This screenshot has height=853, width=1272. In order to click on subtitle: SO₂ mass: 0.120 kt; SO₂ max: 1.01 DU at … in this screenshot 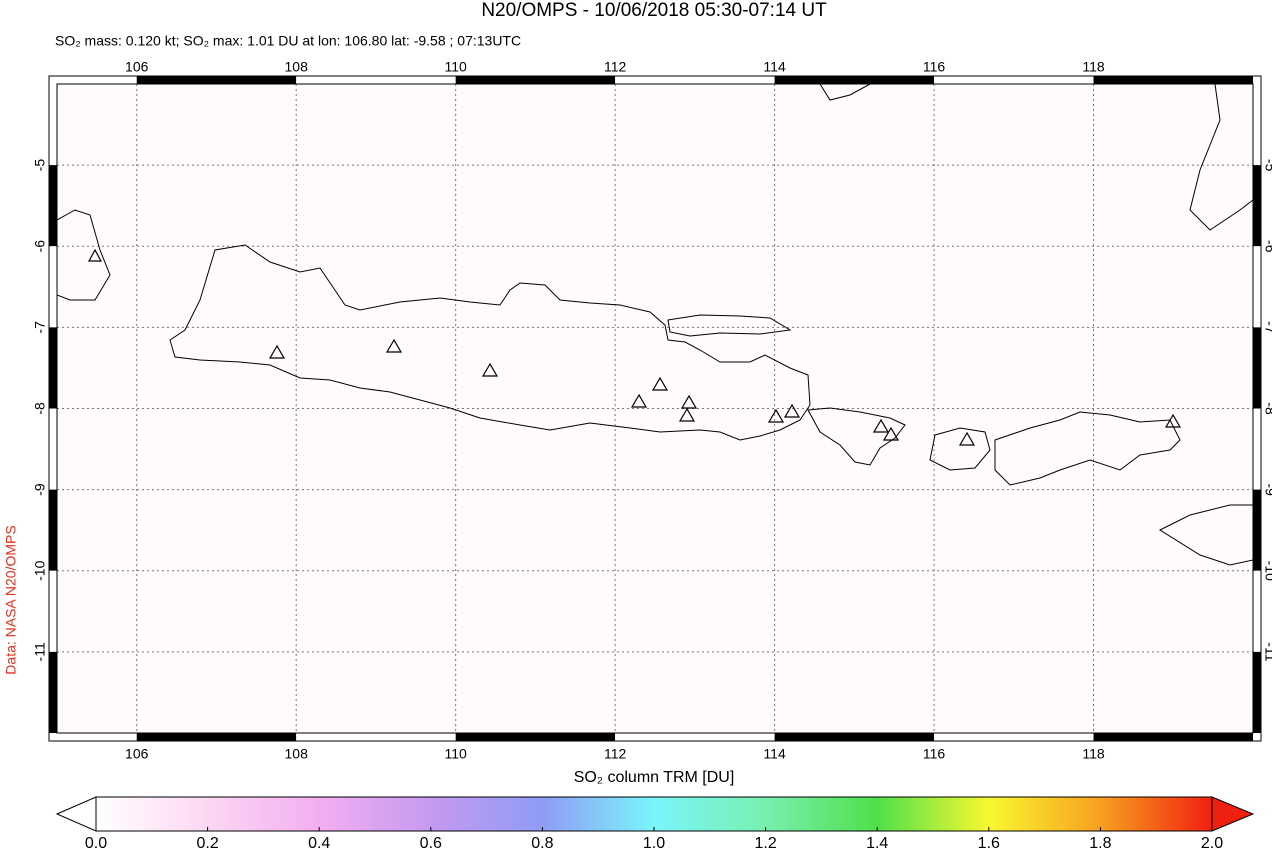, I will do `click(288, 41)`.